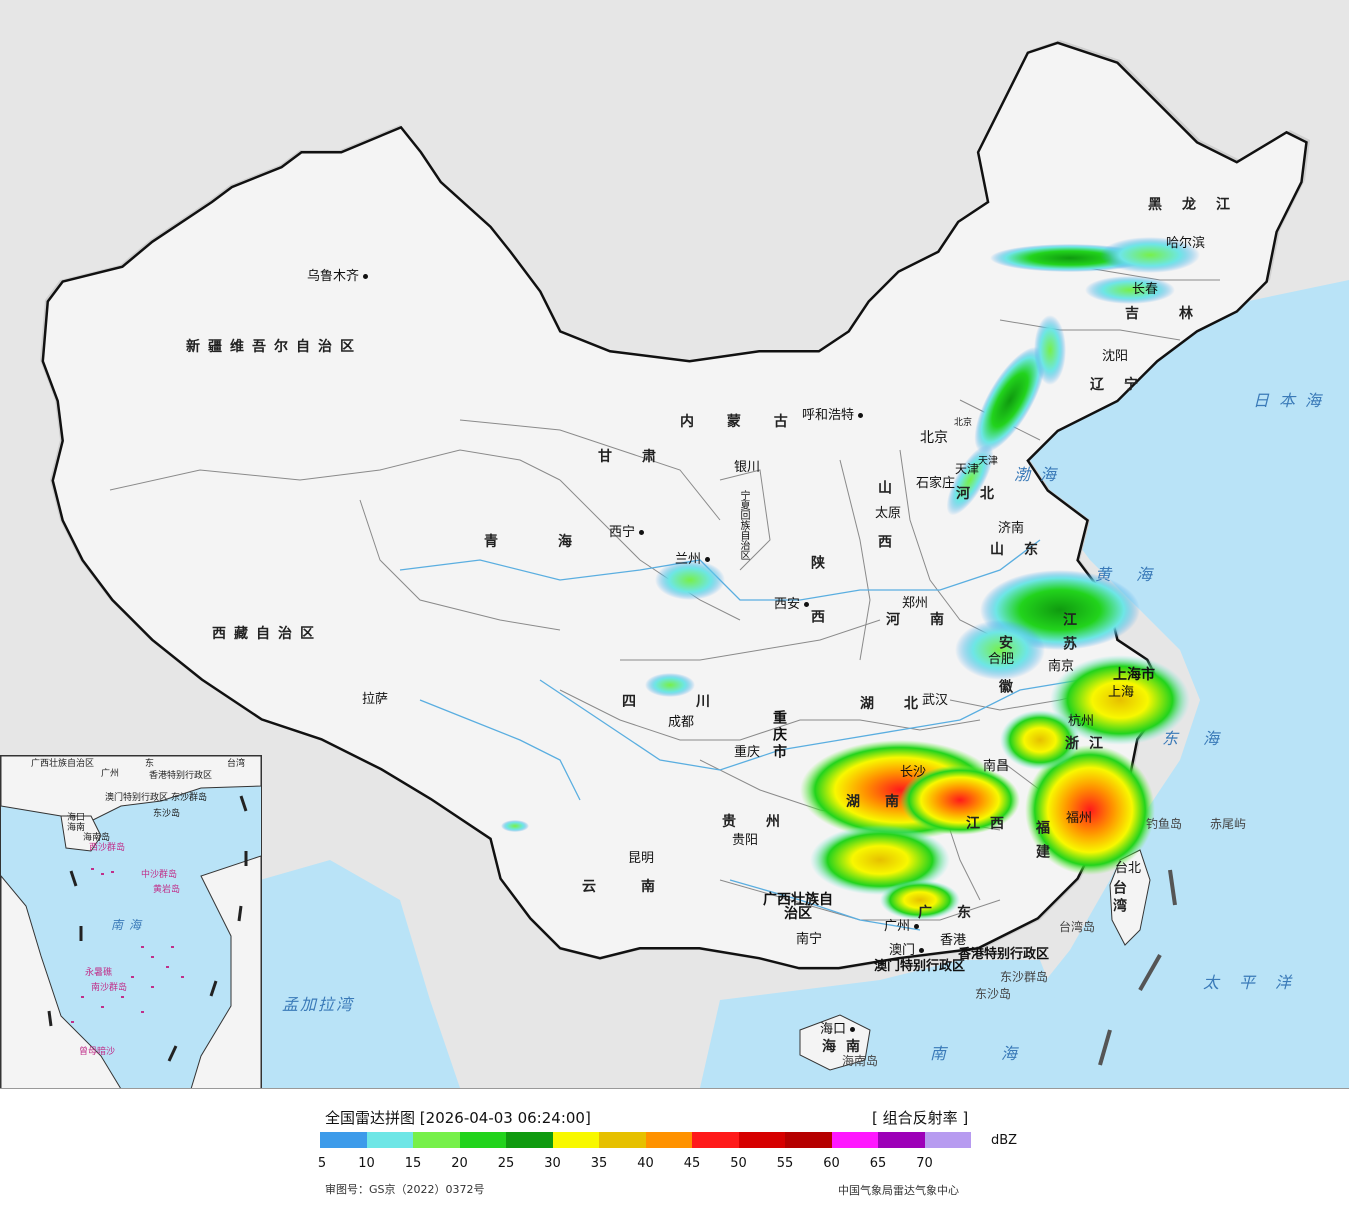 The height and width of the screenshot is (1208, 1349). Describe the element at coordinates (1011, 528) in the screenshot. I see `city-label-jinan: 济南` at that location.